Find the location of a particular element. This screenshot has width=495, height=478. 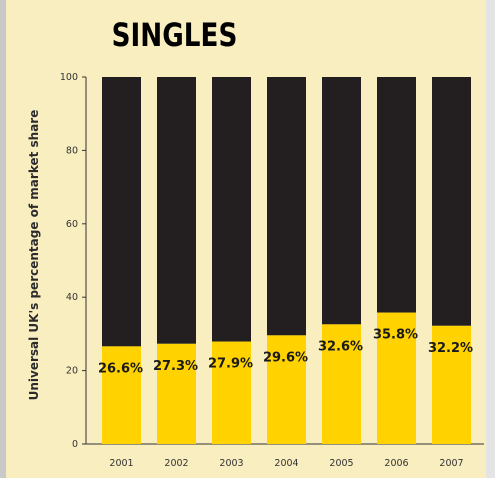

bar-value-2005 is located at coordinates (341, 384).